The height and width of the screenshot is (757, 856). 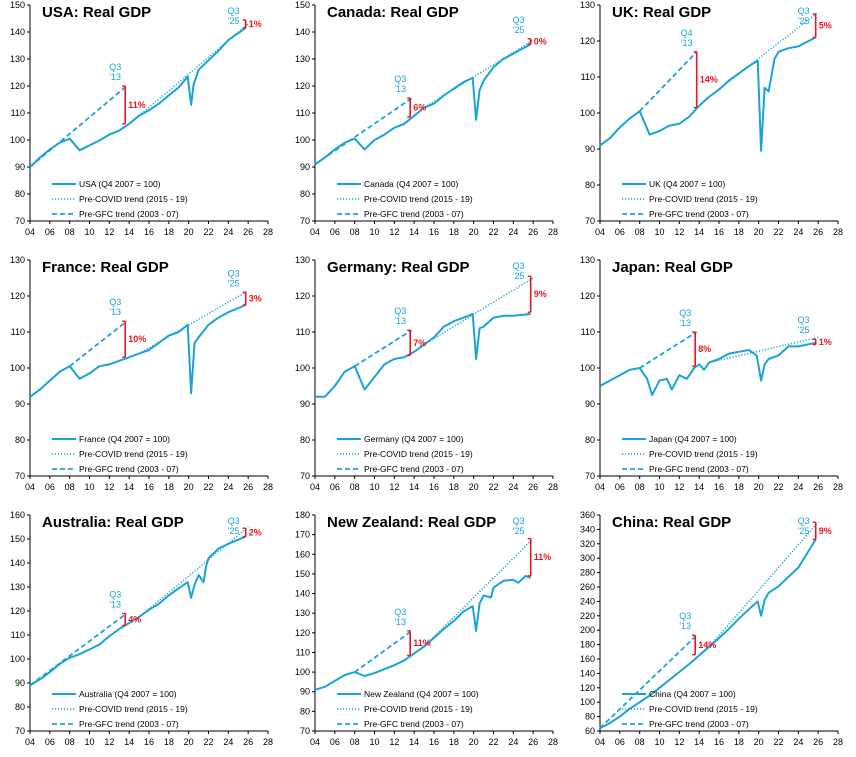 What do you see at coordinates (421, 694) in the screenshot?
I see `legend-label: New Zealand (Q4 2007 = 100)` at bounding box center [421, 694].